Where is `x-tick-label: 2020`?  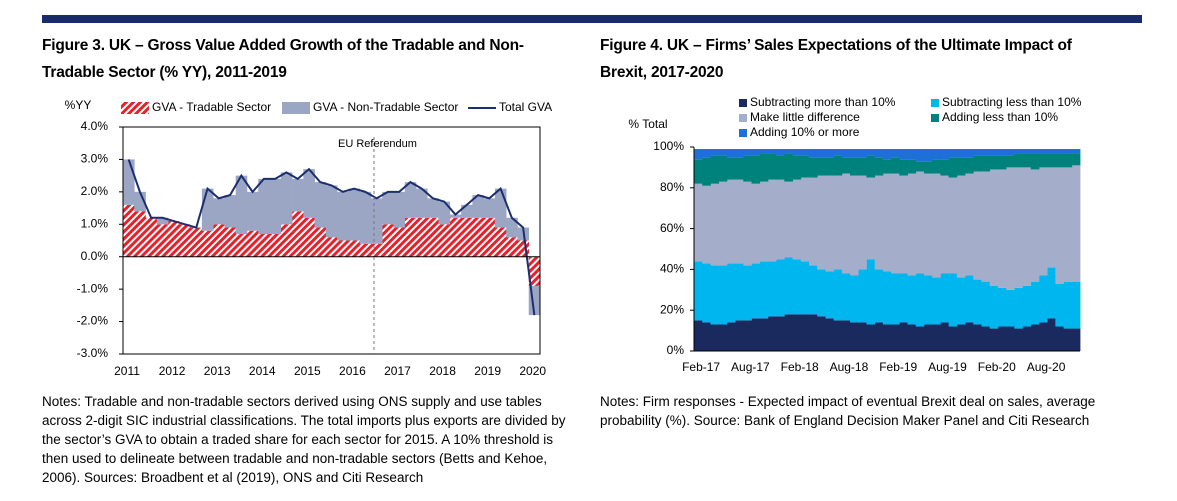
x-tick-label: 2020 is located at coordinates (532, 371).